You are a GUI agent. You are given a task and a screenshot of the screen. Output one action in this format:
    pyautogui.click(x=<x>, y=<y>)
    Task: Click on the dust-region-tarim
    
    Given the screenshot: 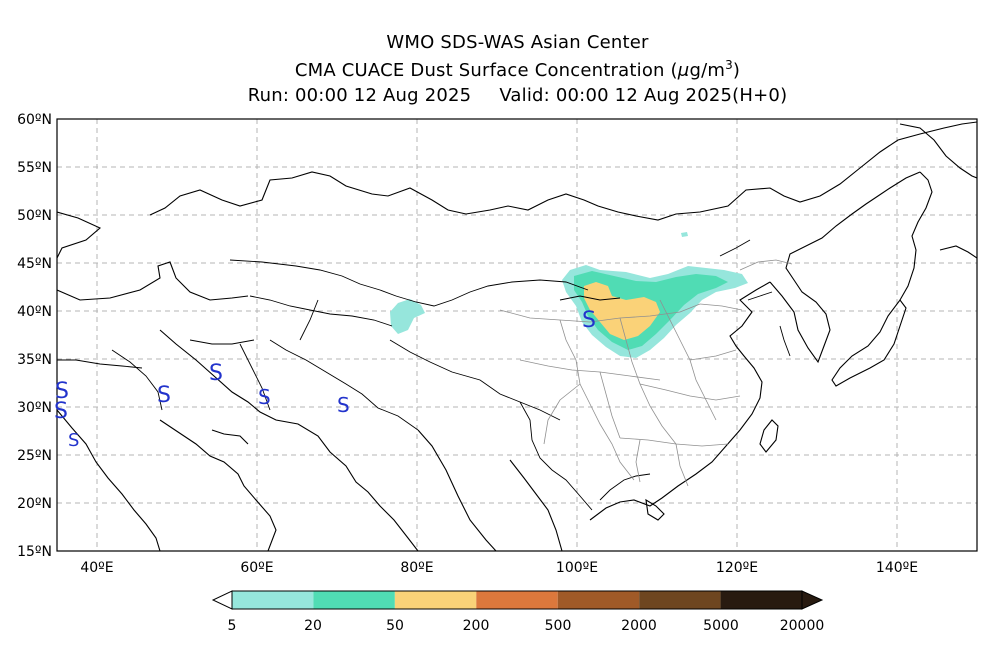 What is the action you would take?
    pyautogui.click(x=407, y=316)
    